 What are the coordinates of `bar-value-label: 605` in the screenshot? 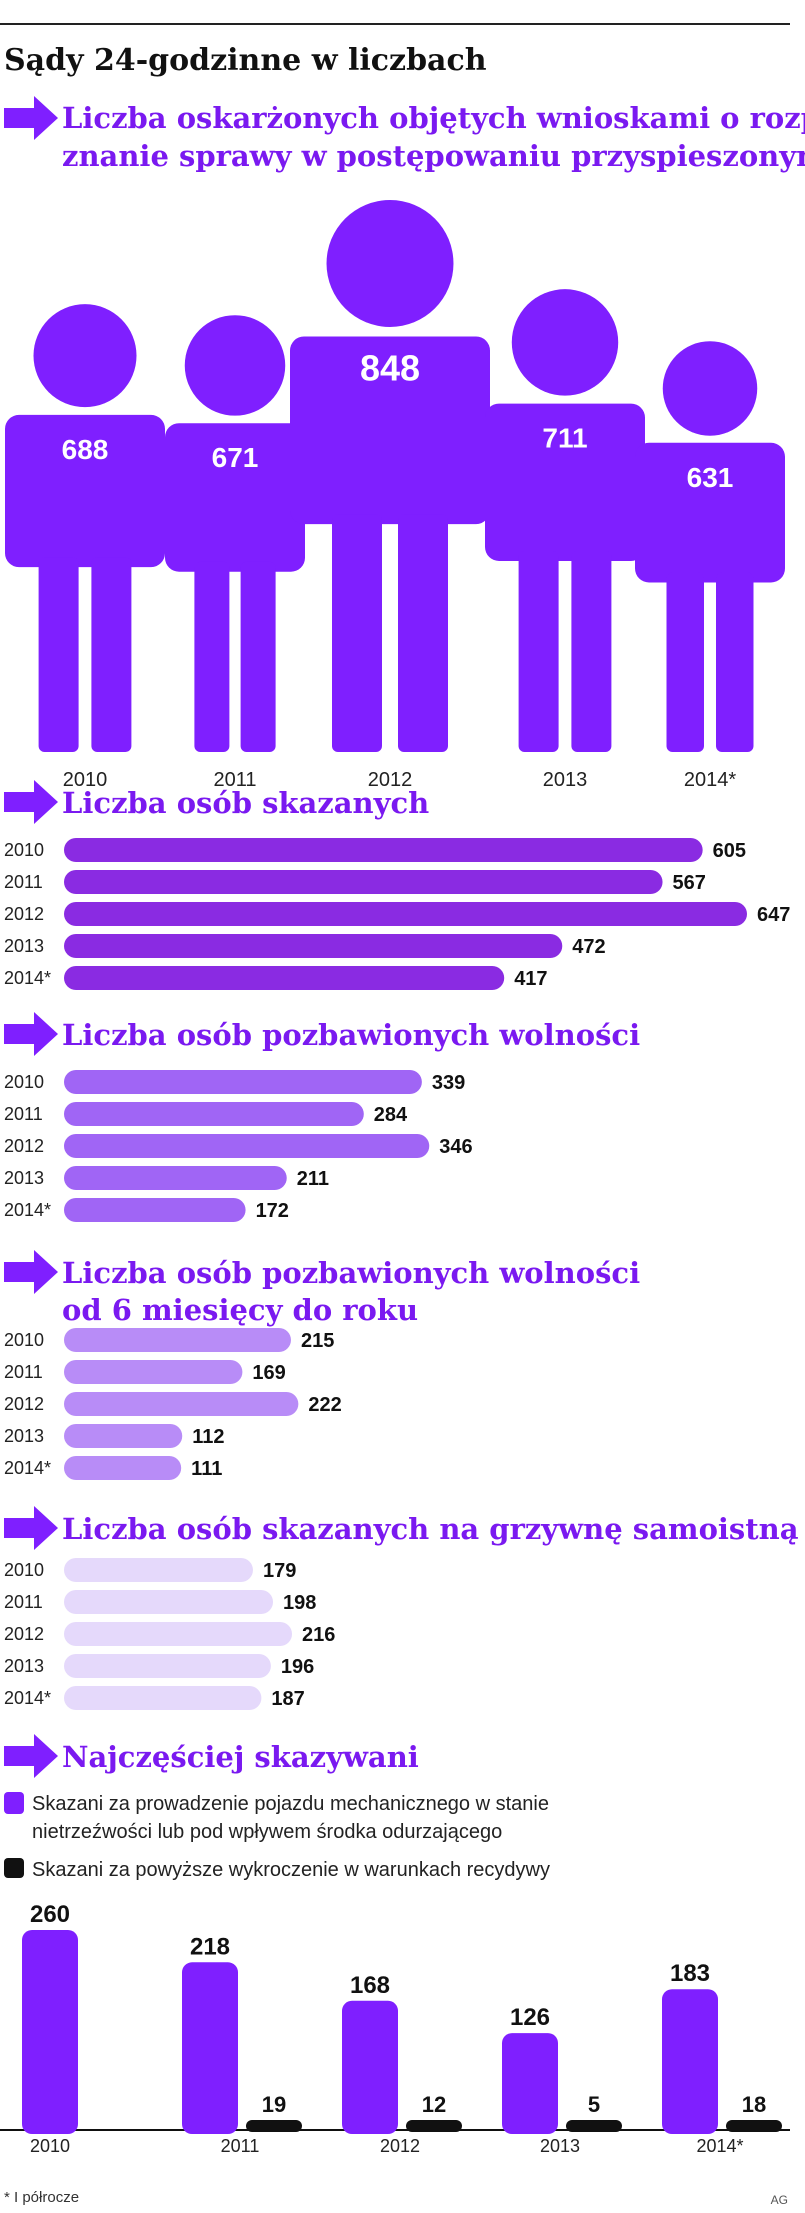 It's located at (729, 851).